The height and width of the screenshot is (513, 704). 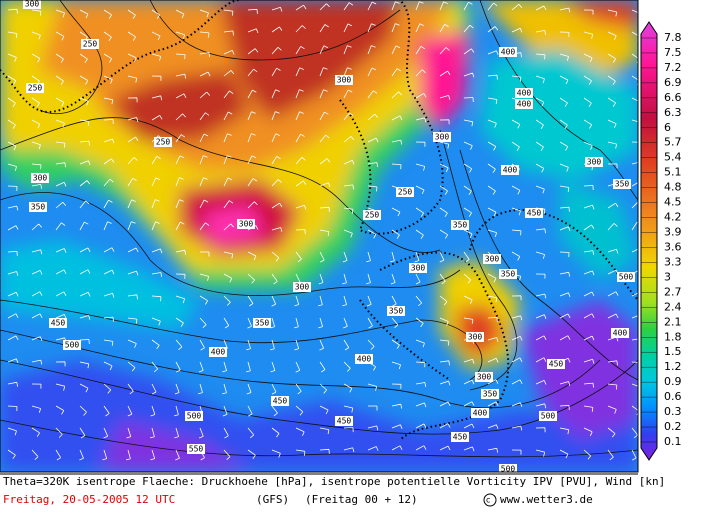 I want to click on colorbar-label: 0.3, so click(x=673, y=411).